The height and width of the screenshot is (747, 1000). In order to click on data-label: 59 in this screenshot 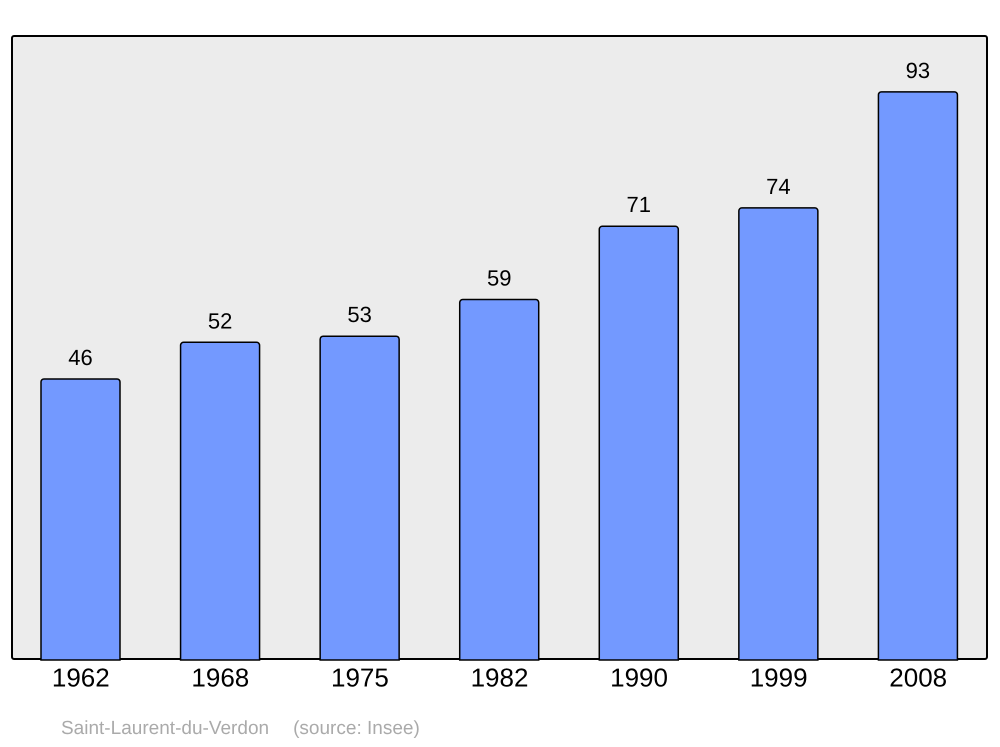, I will do `click(499, 278)`.